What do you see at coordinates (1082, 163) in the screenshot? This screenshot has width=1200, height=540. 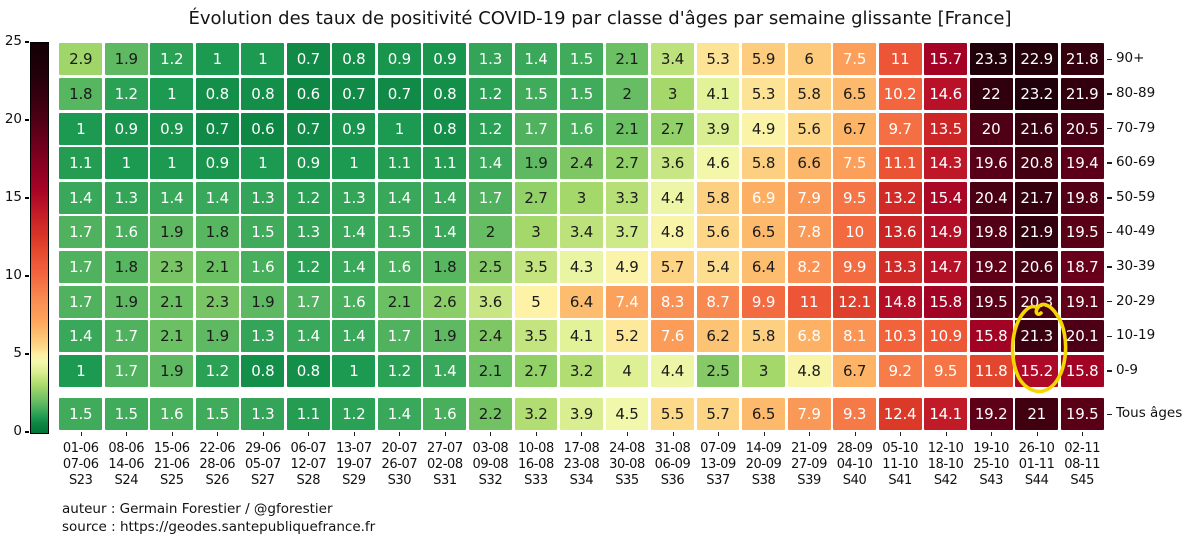 I see `heatmap-cell: 19.4` at bounding box center [1082, 163].